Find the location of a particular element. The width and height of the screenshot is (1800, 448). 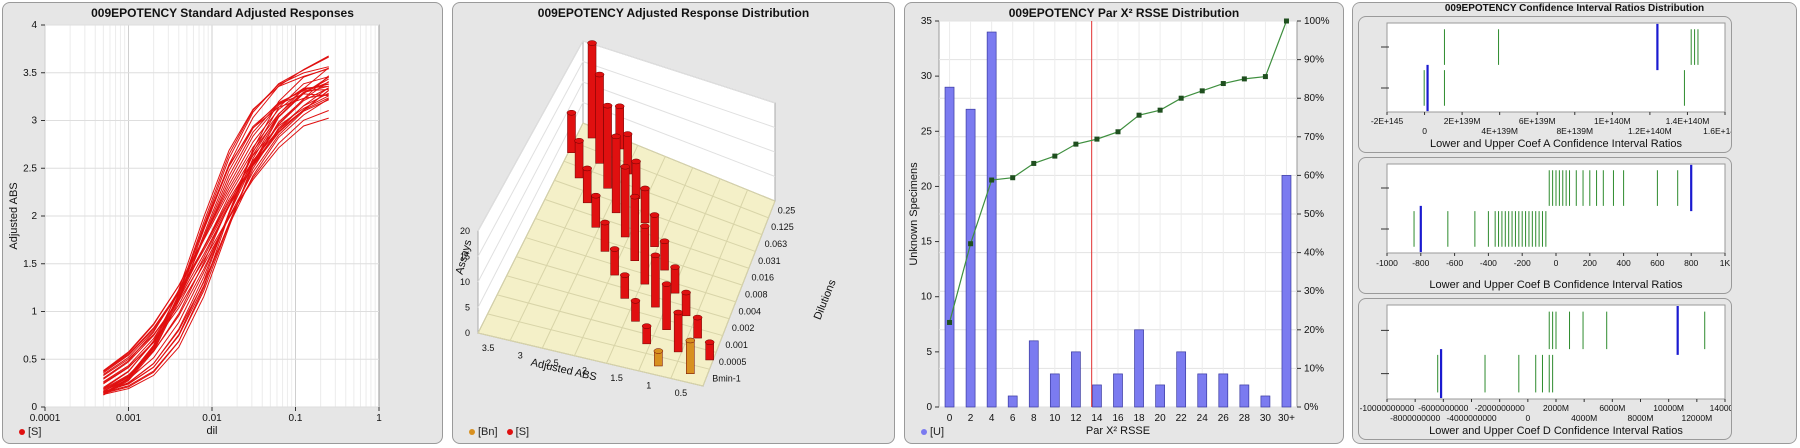

y-tick-label: 15 is located at coordinates (927, 242).